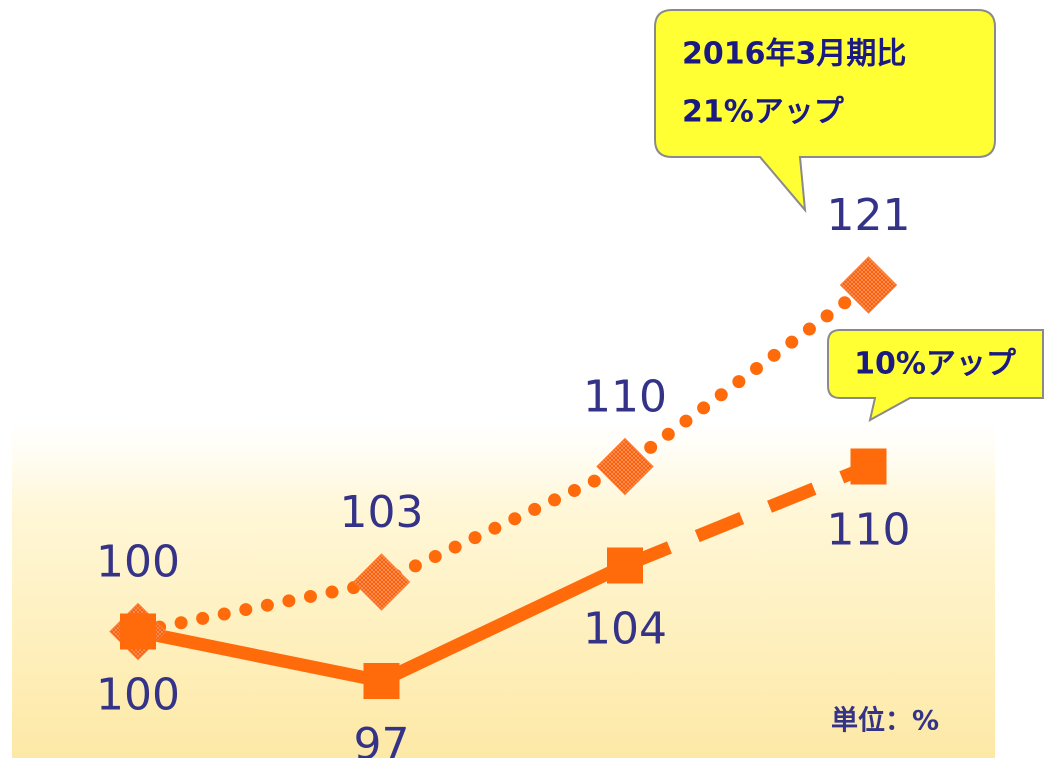  Describe the element at coordinates (746, 516) in the screenshot. I see `series-line` at that location.